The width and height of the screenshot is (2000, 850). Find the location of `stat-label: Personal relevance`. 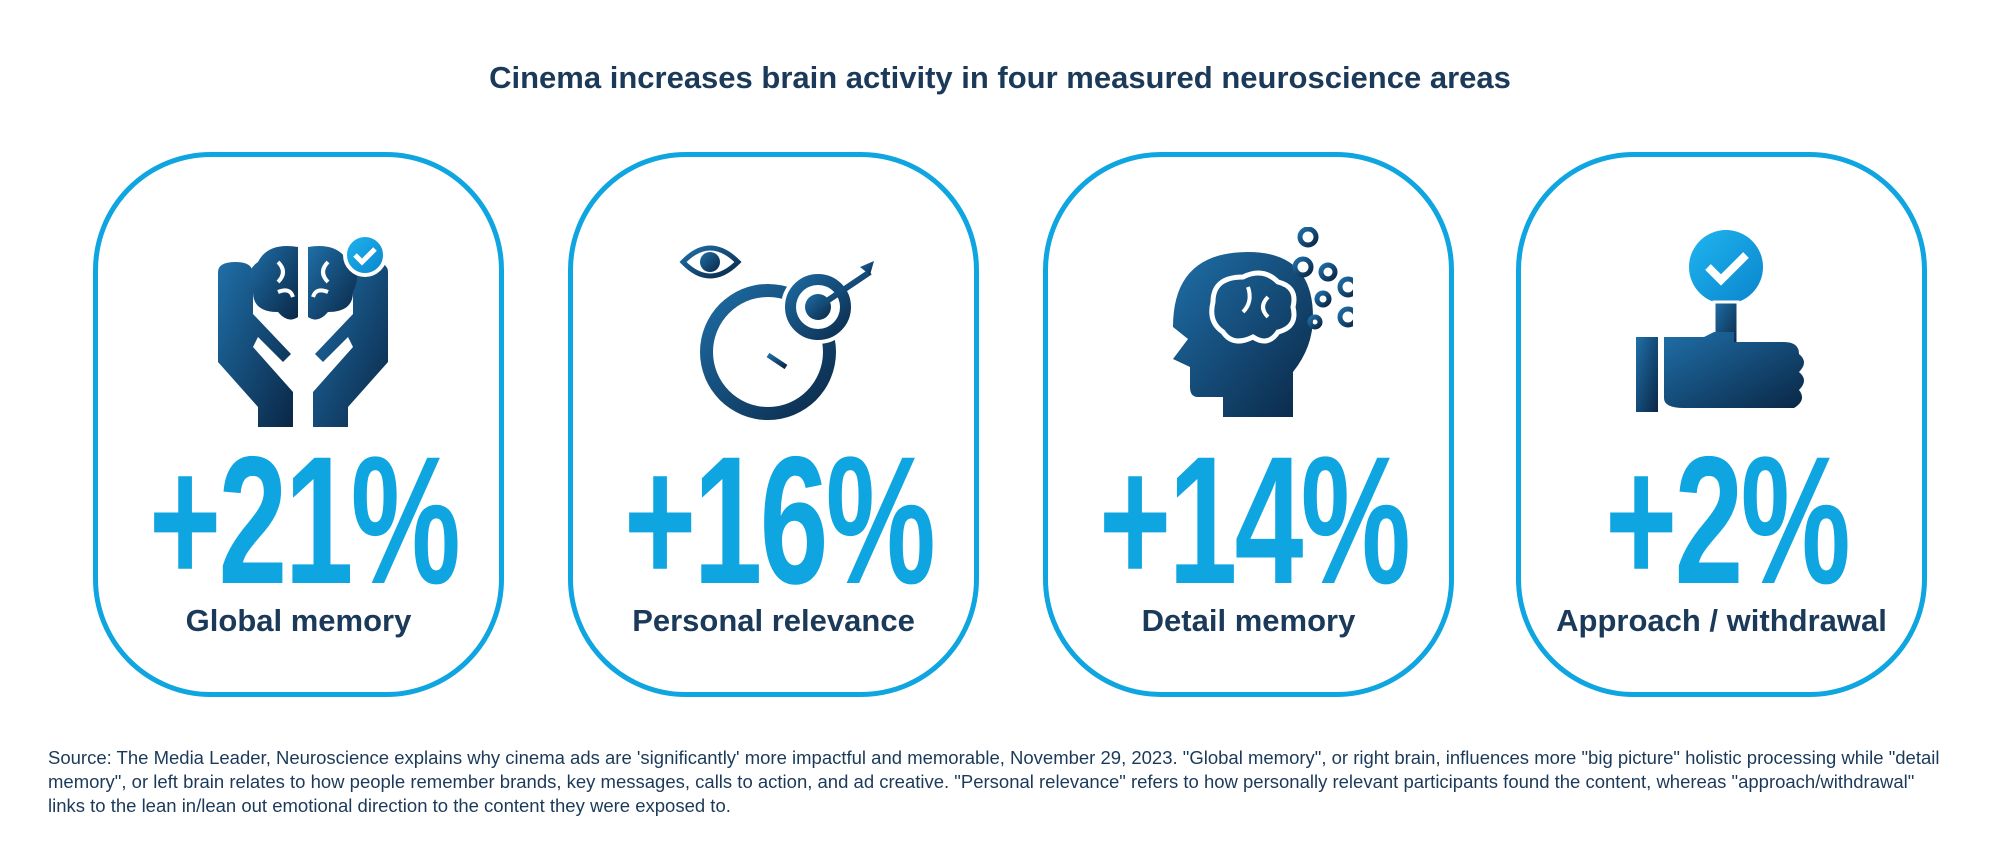

stat-label: Personal relevance is located at coordinates (773, 620).